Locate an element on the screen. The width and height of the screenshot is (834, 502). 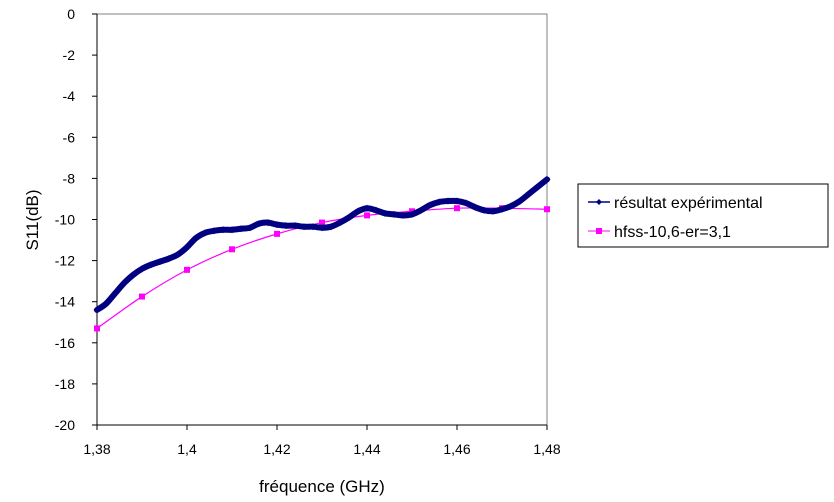
legend-box is located at coordinates (703, 215).